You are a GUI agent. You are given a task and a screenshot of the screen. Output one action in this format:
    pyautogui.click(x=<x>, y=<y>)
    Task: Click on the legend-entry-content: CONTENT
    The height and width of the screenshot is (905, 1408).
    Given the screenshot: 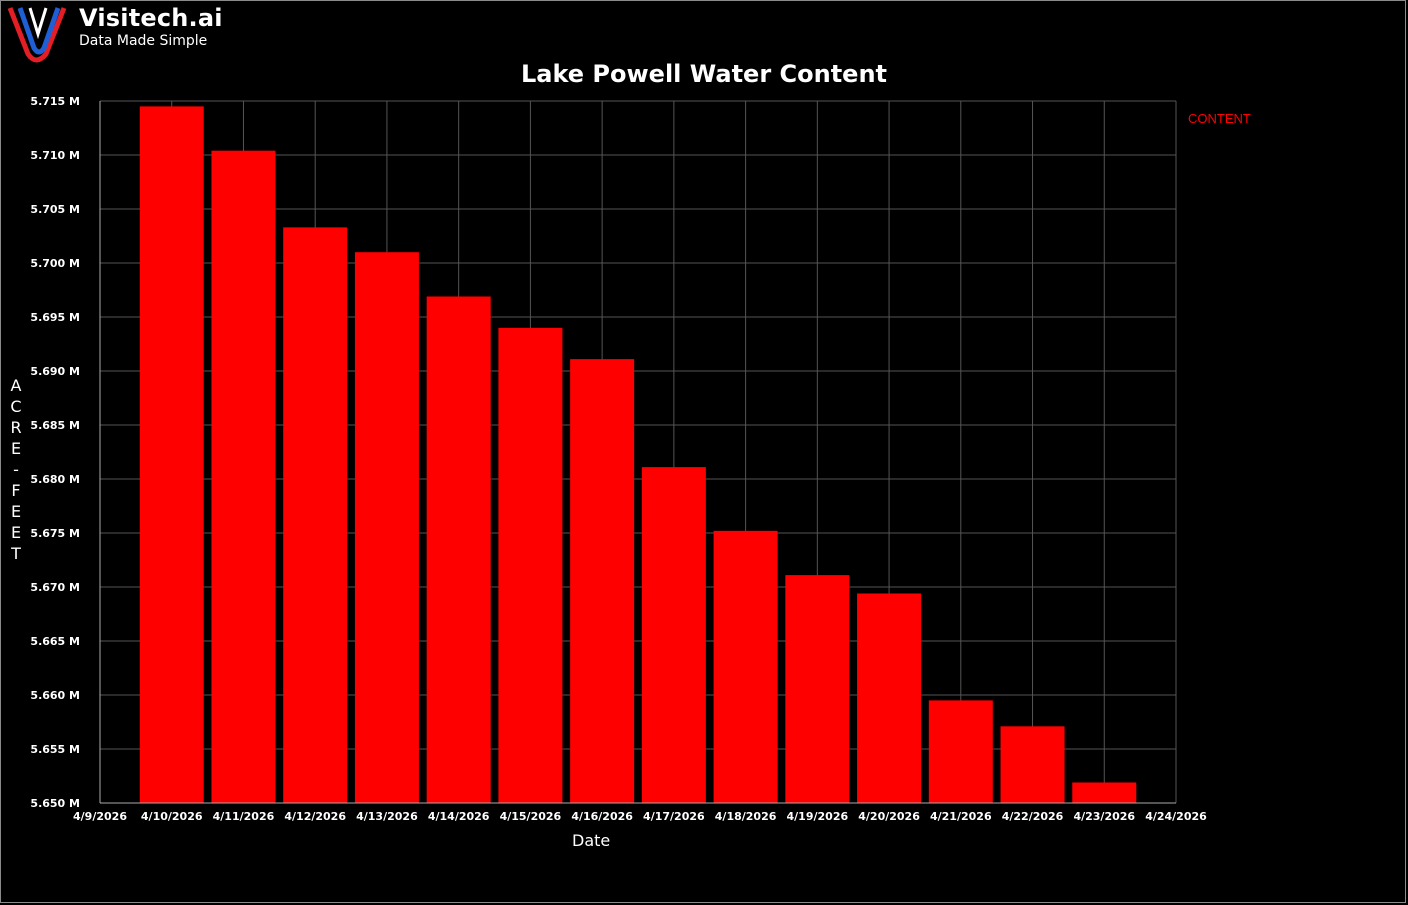 What is the action you would take?
    pyautogui.click(x=1219, y=118)
    